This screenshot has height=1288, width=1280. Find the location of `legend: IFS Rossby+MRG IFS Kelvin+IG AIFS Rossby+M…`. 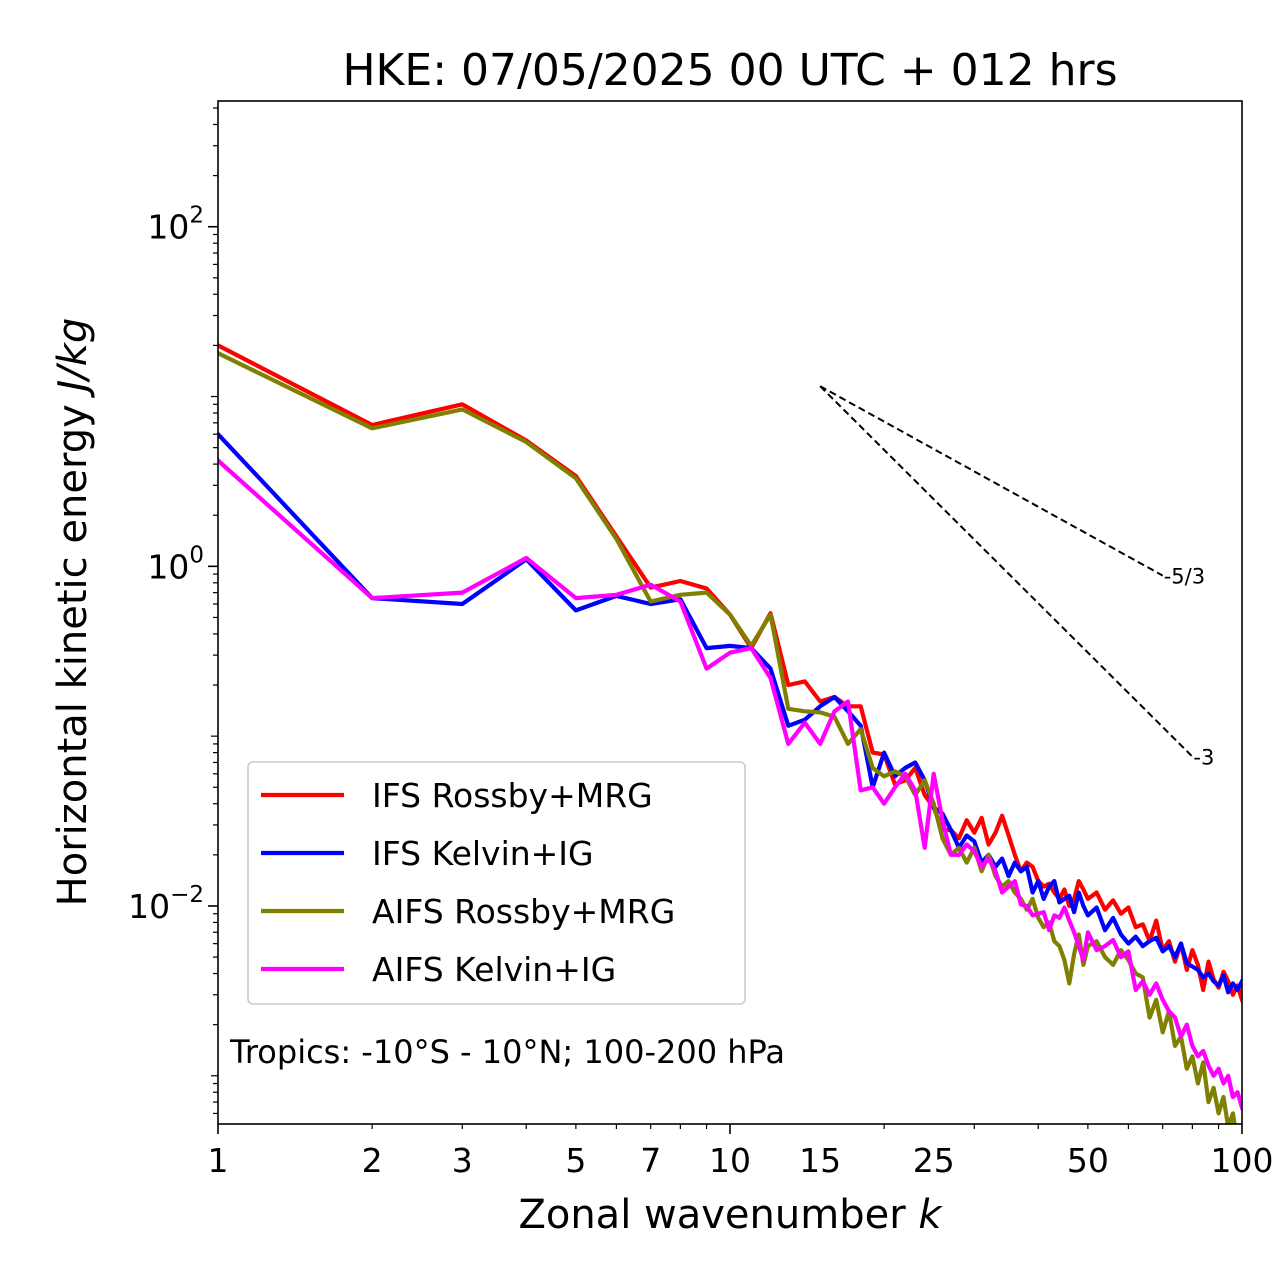

legend: IFS Rossby+MRG IFS Kelvin+IG AIFS Rossby+M… is located at coordinates (496, 883).